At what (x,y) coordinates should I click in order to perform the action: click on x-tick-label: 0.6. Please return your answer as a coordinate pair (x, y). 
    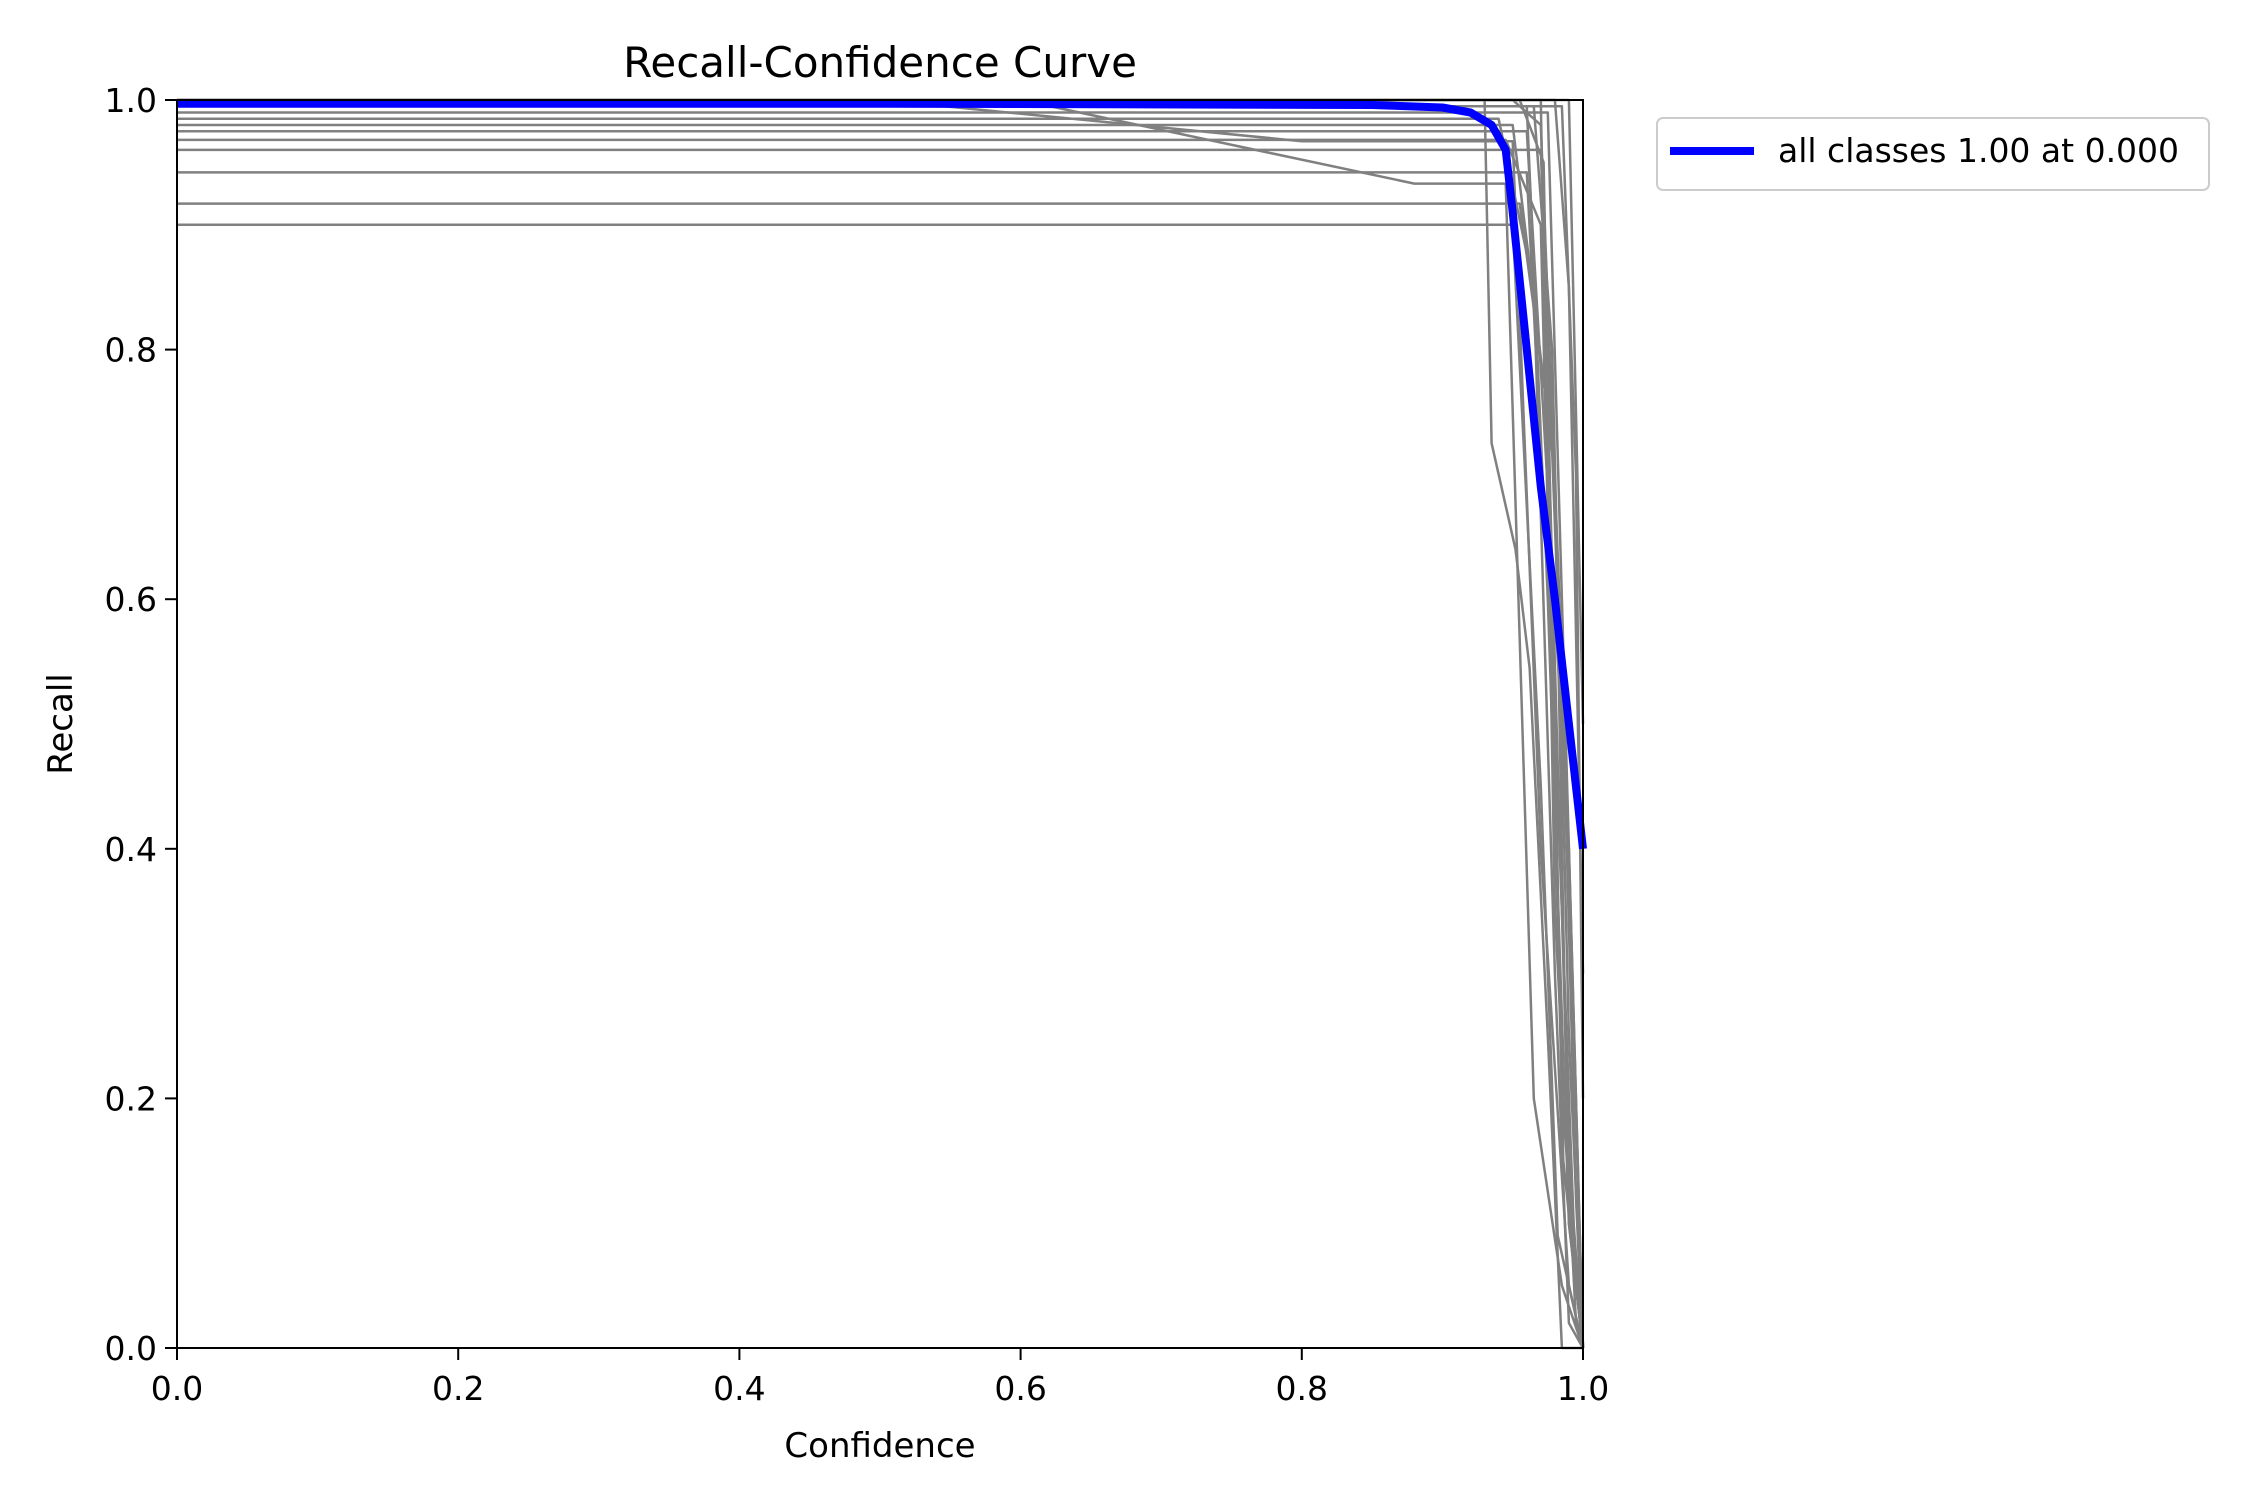
    Looking at the image, I should click on (1020, 1388).